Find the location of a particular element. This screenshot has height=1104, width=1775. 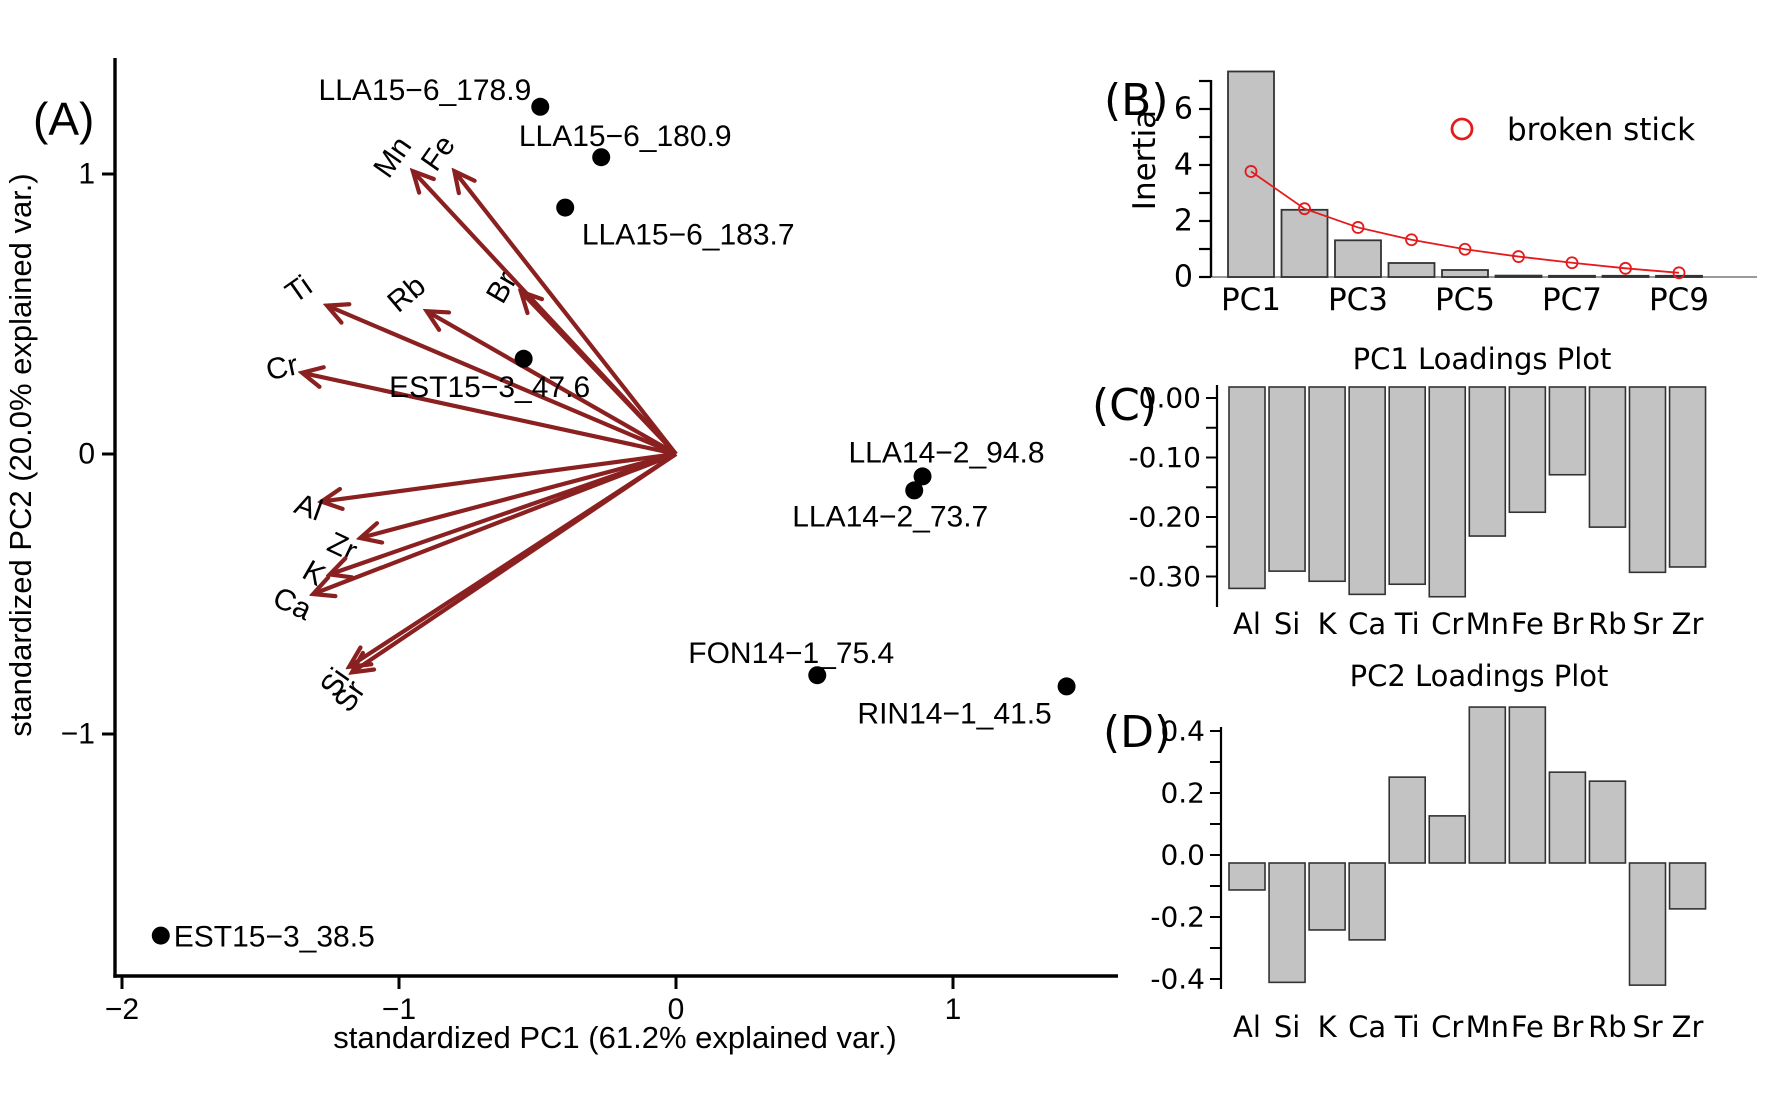

broken-stick-legend-label: broken stick is located at coordinates (1601, 130).